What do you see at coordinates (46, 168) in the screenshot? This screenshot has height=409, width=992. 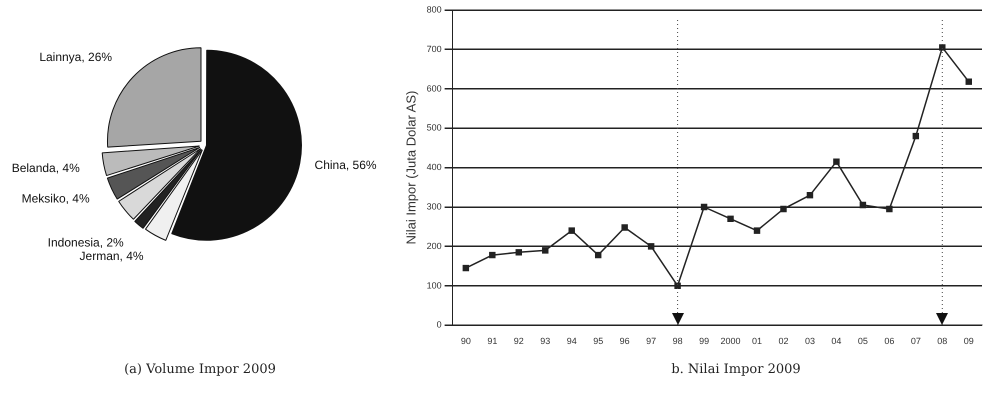 I see `slice-label: Belanda, 4%` at bounding box center [46, 168].